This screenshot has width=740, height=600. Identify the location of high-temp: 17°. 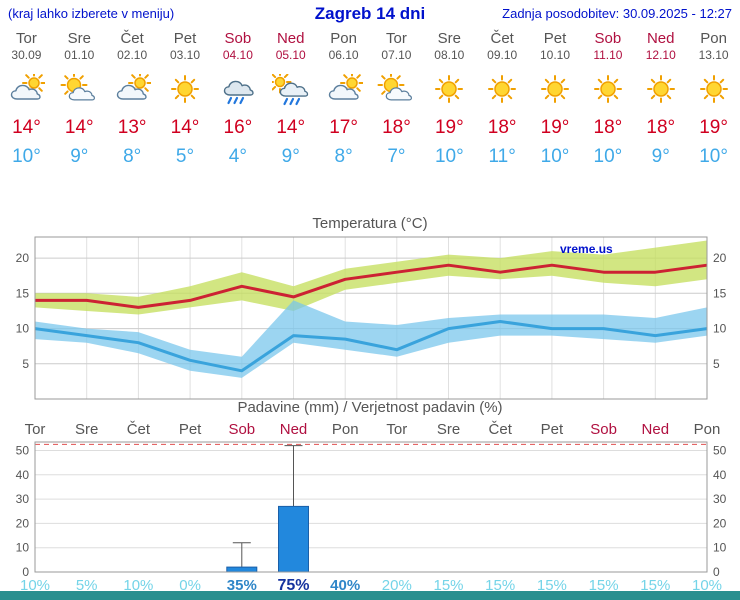
(343, 127).